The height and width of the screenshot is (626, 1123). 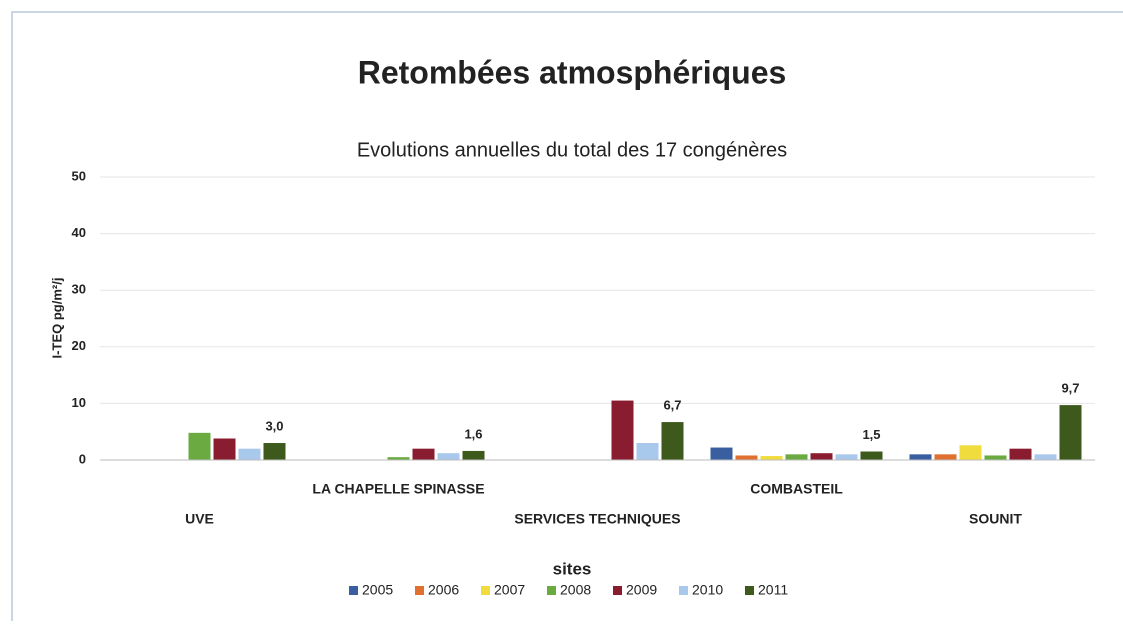 What do you see at coordinates (79, 402) in the screenshot?
I see `y-tick-label: 10` at bounding box center [79, 402].